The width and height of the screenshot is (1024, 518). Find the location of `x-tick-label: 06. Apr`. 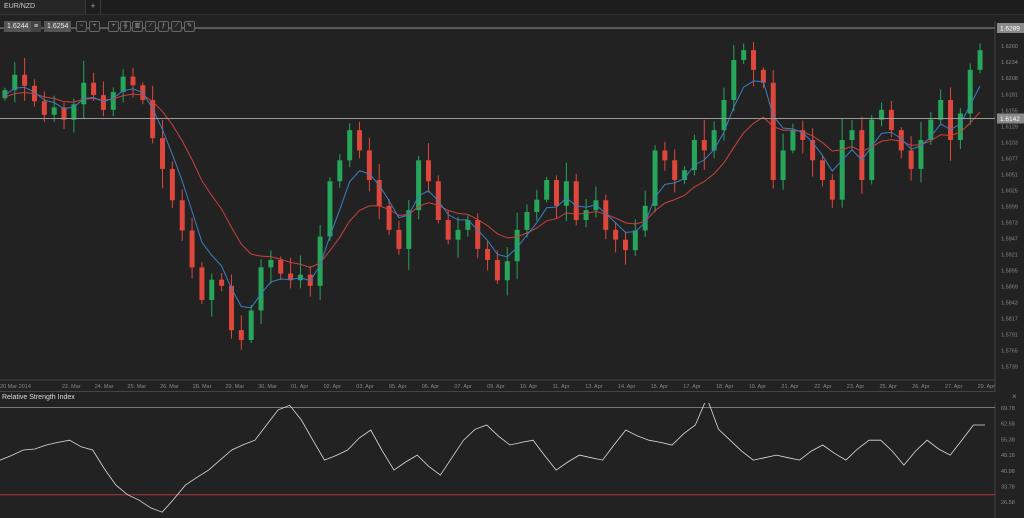

x-tick-label: 06. Apr is located at coordinates (431, 387).